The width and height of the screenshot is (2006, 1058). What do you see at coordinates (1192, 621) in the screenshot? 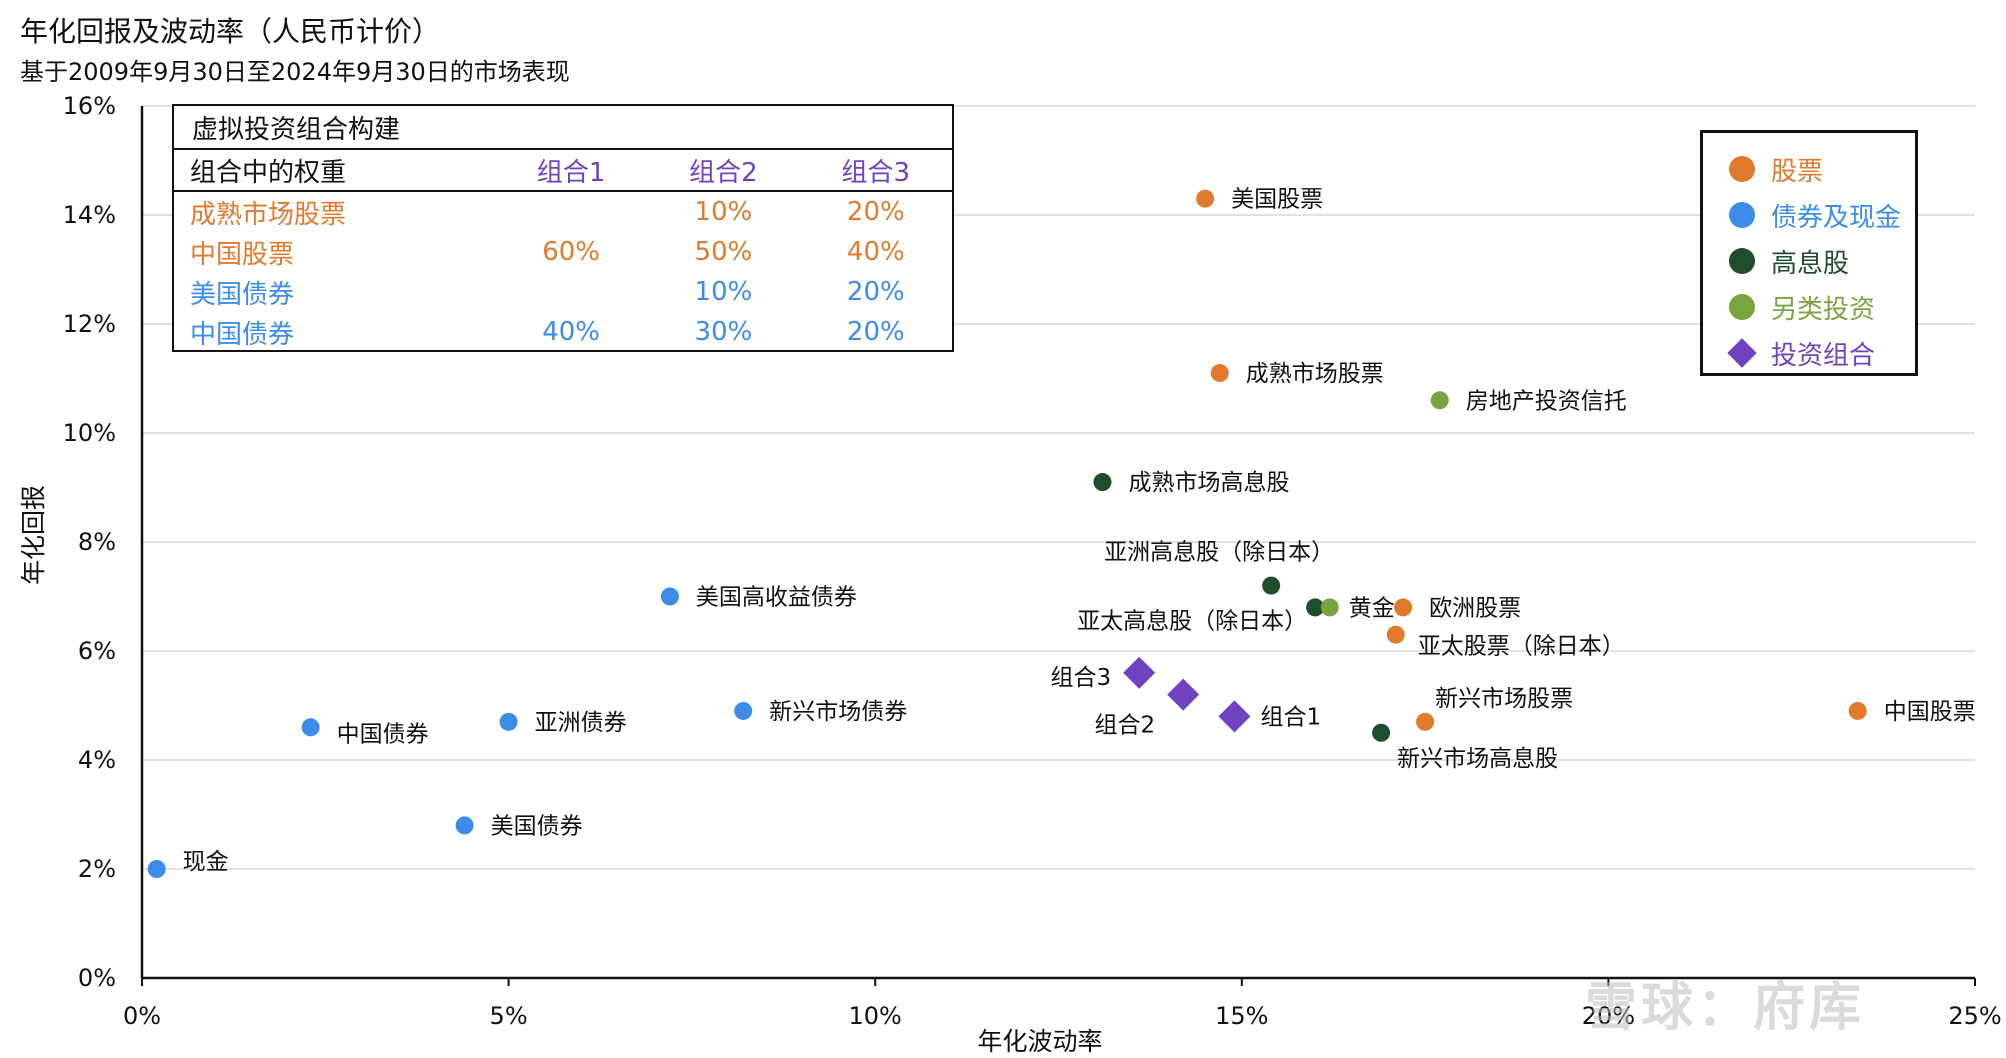
I see `point-label: 亚太高息股（除日本）` at bounding box center [1192, 621].